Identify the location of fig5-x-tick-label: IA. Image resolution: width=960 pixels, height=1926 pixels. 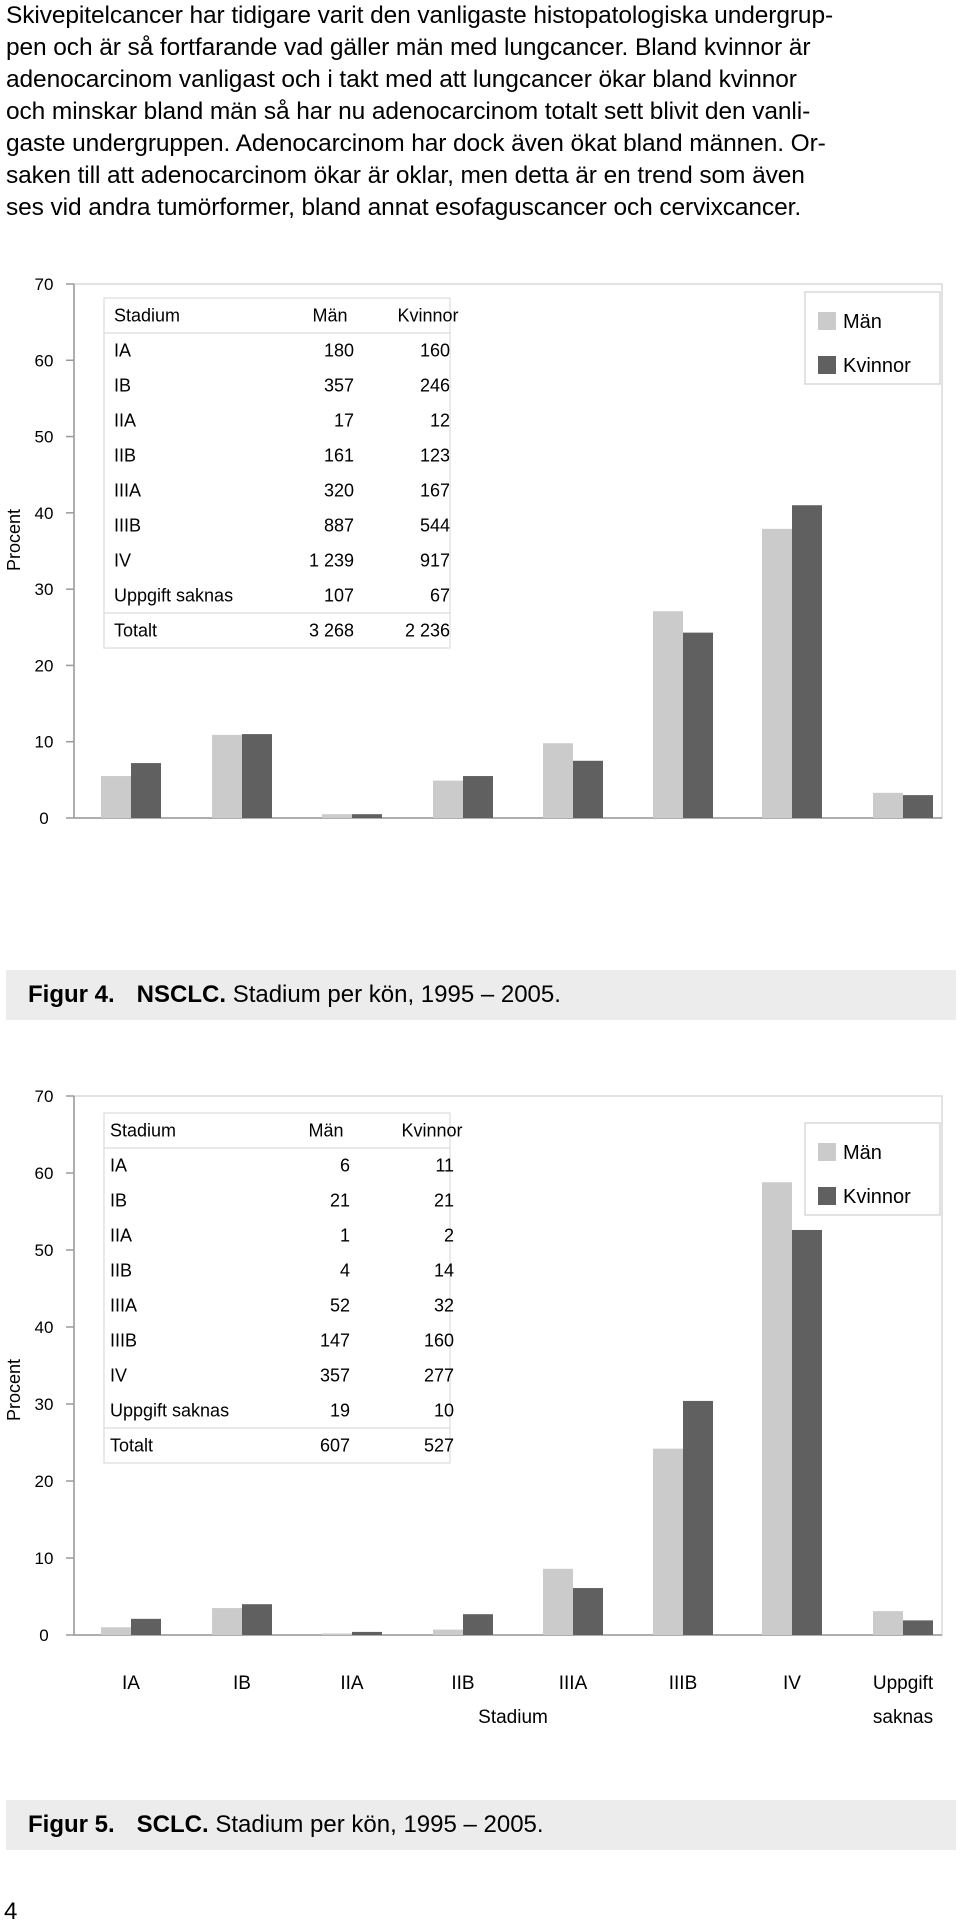
(131, 1683).